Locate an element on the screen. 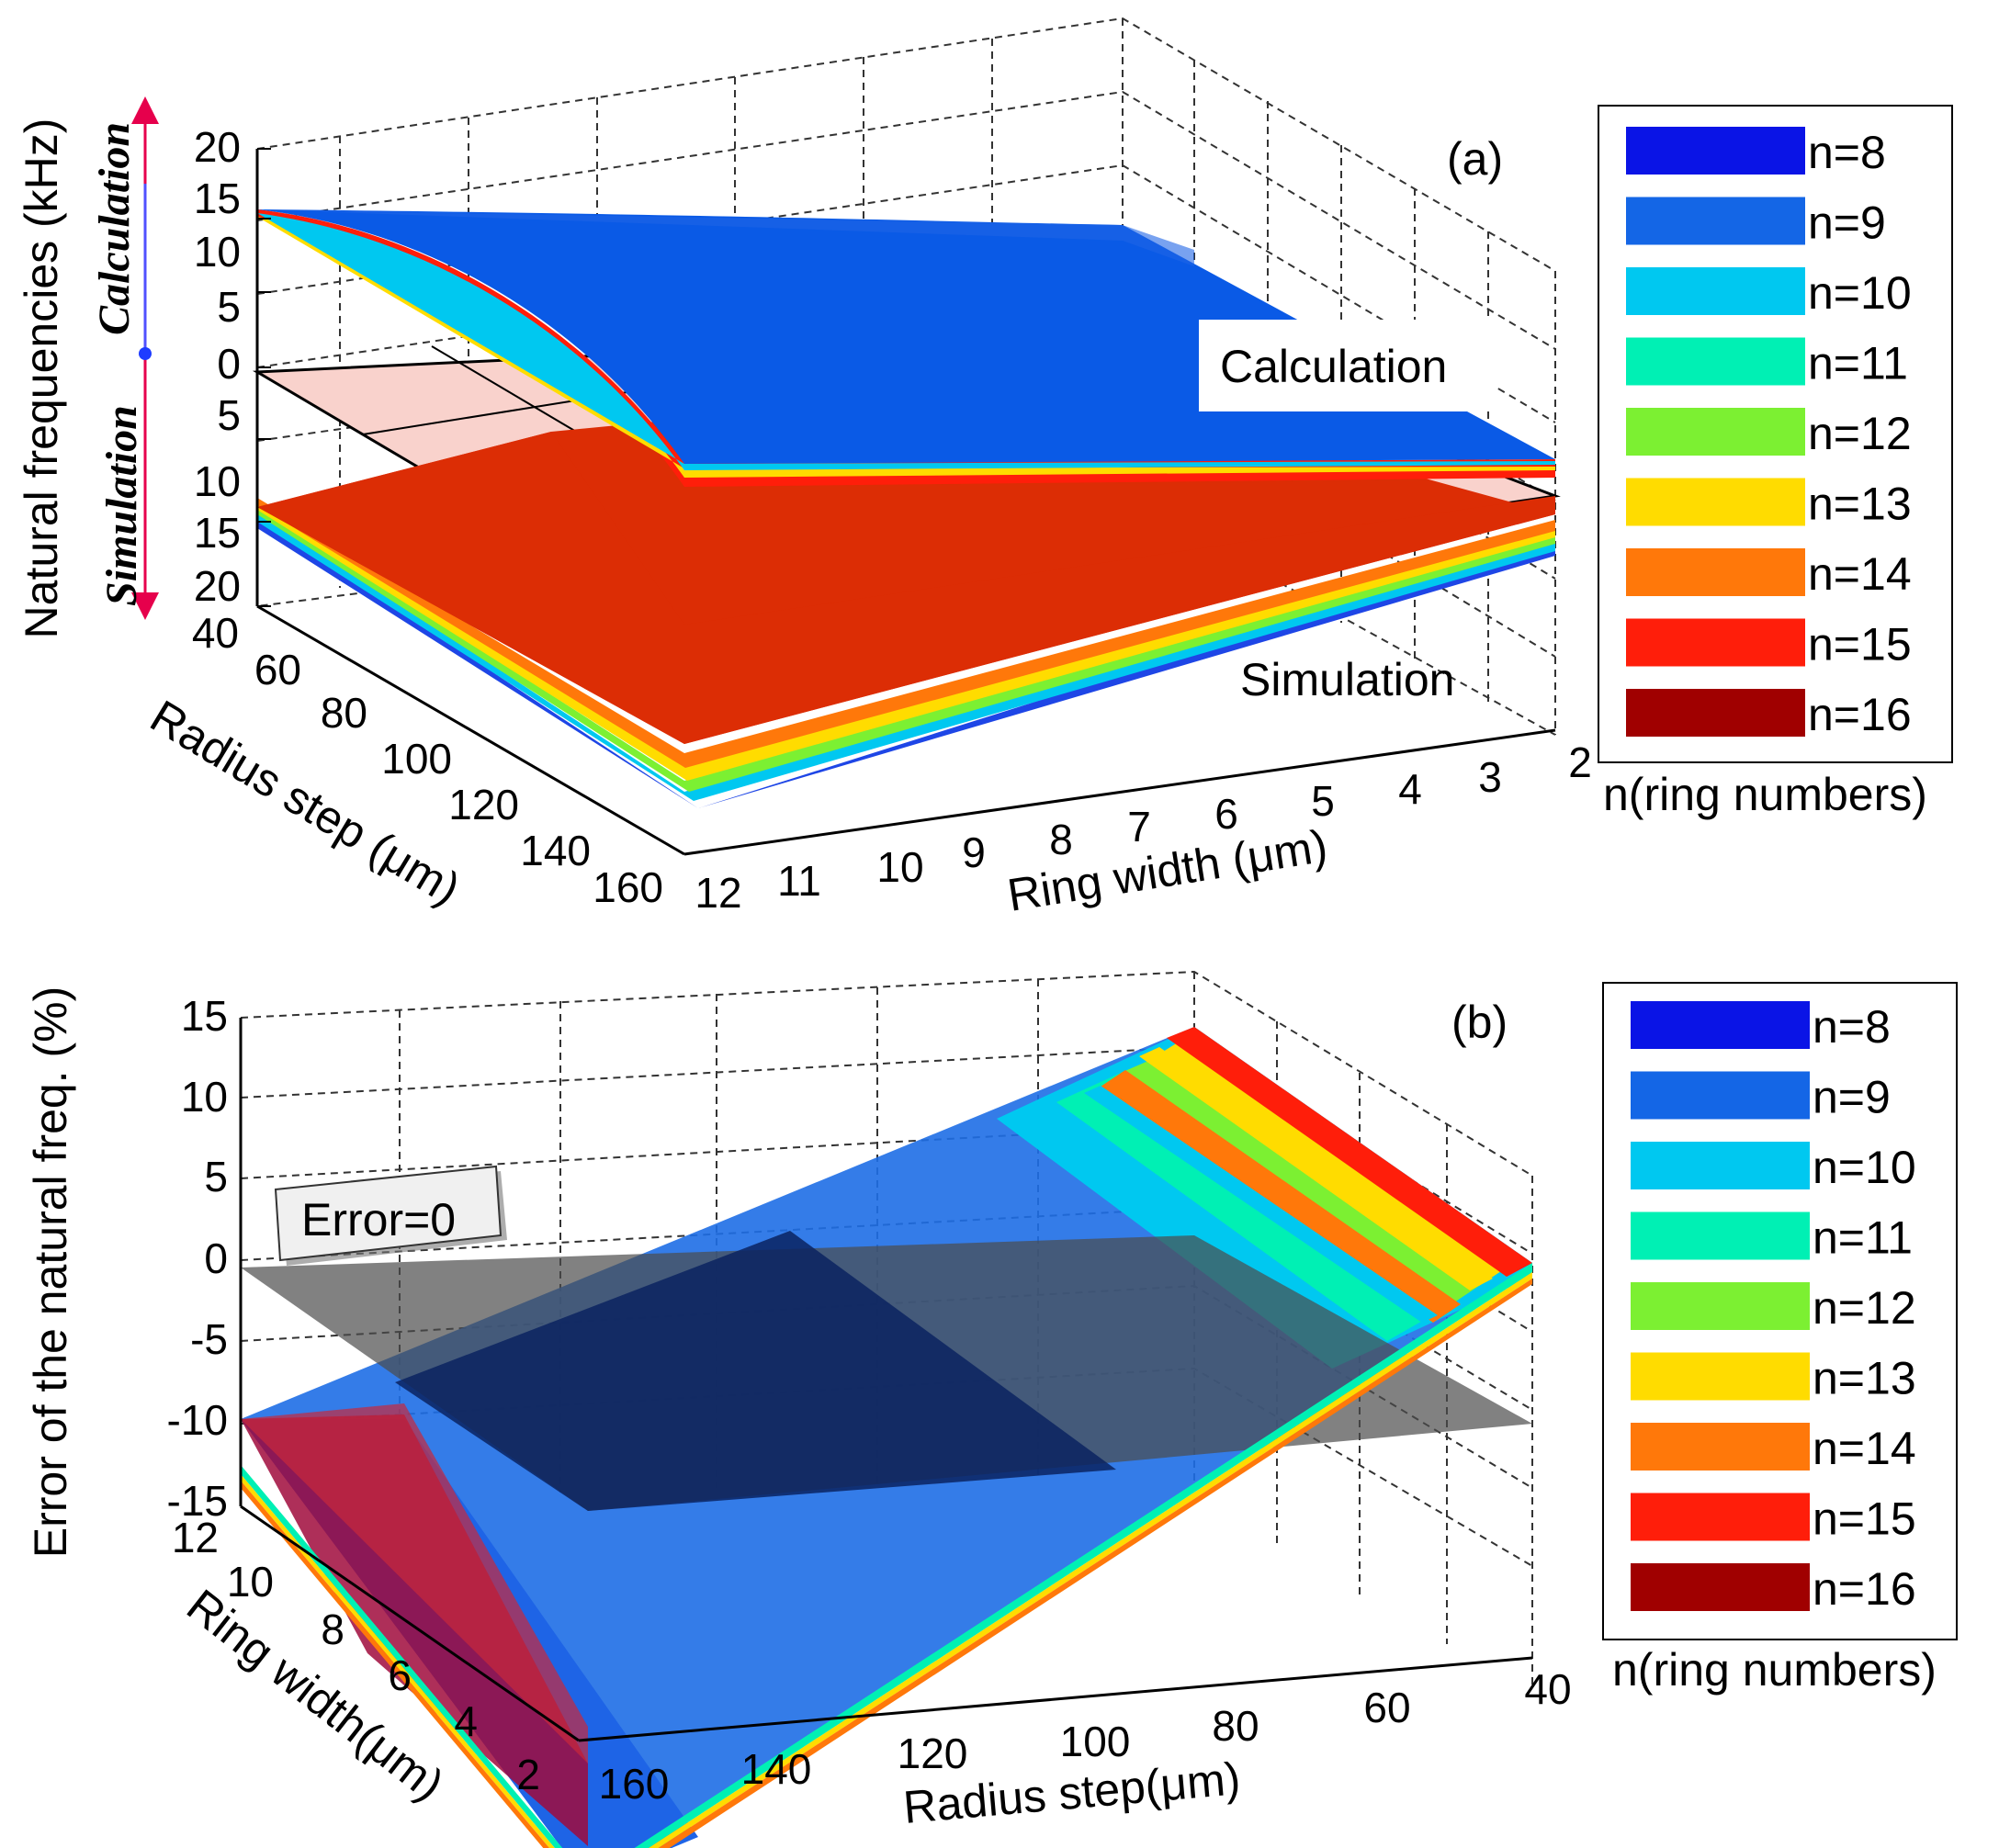 The image size is (1999, 1848). a-ytick: 3 is located at coordinates (1490, 777).